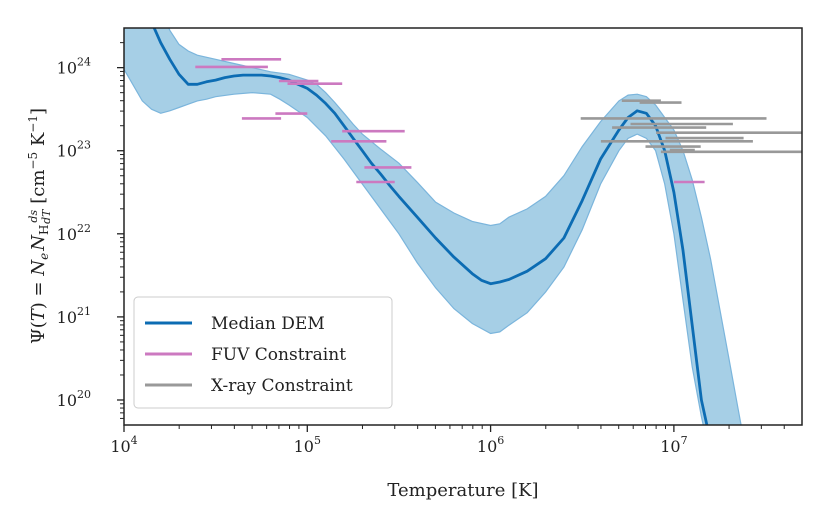 Image resolution: width=830 pixels, height=519 pixels. I want to click on svg-text: Ψ(T) = NeNHdsdT [cm−5 K−1], so click(39, 226).